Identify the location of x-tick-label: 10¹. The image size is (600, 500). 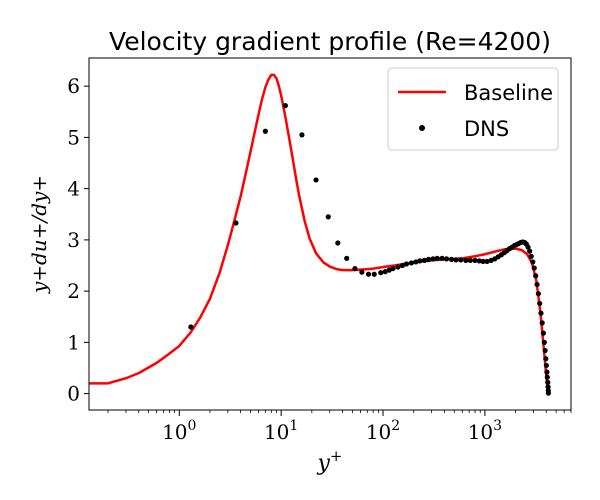
(281, 431).